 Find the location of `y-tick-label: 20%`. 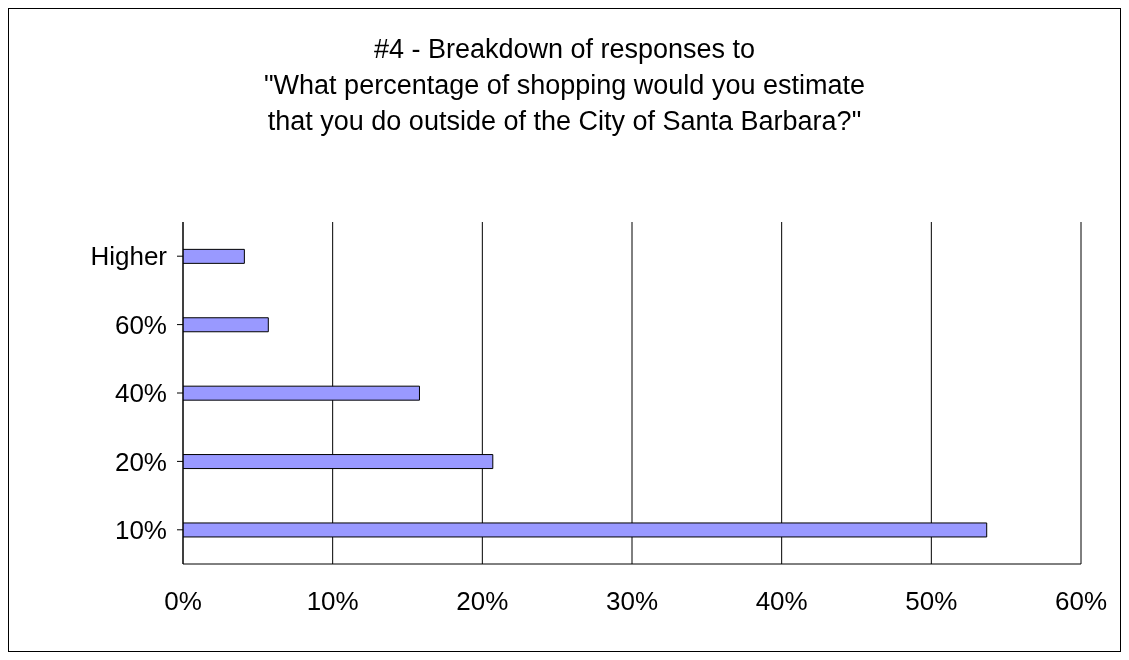

y-tick-label: 20% is located at coordinates (140, 461).